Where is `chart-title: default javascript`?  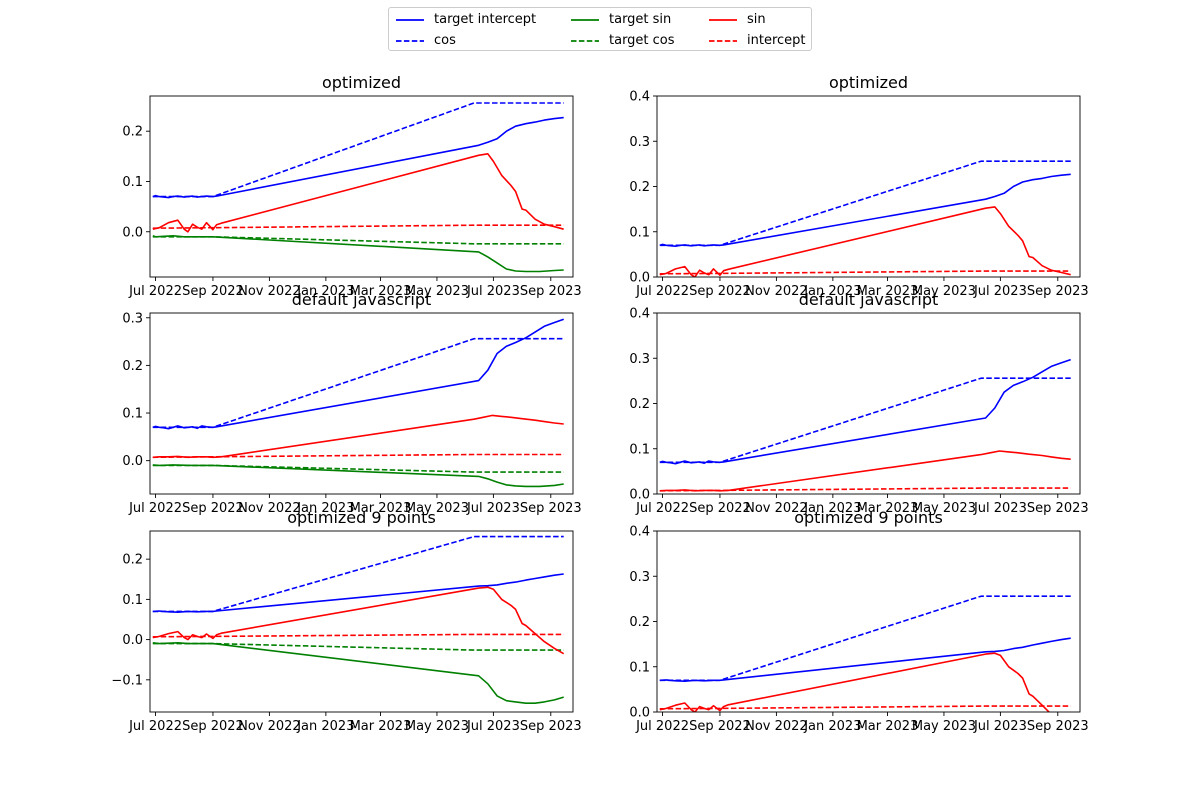 chart-title: default javascript is located at coordinates (362, 299).